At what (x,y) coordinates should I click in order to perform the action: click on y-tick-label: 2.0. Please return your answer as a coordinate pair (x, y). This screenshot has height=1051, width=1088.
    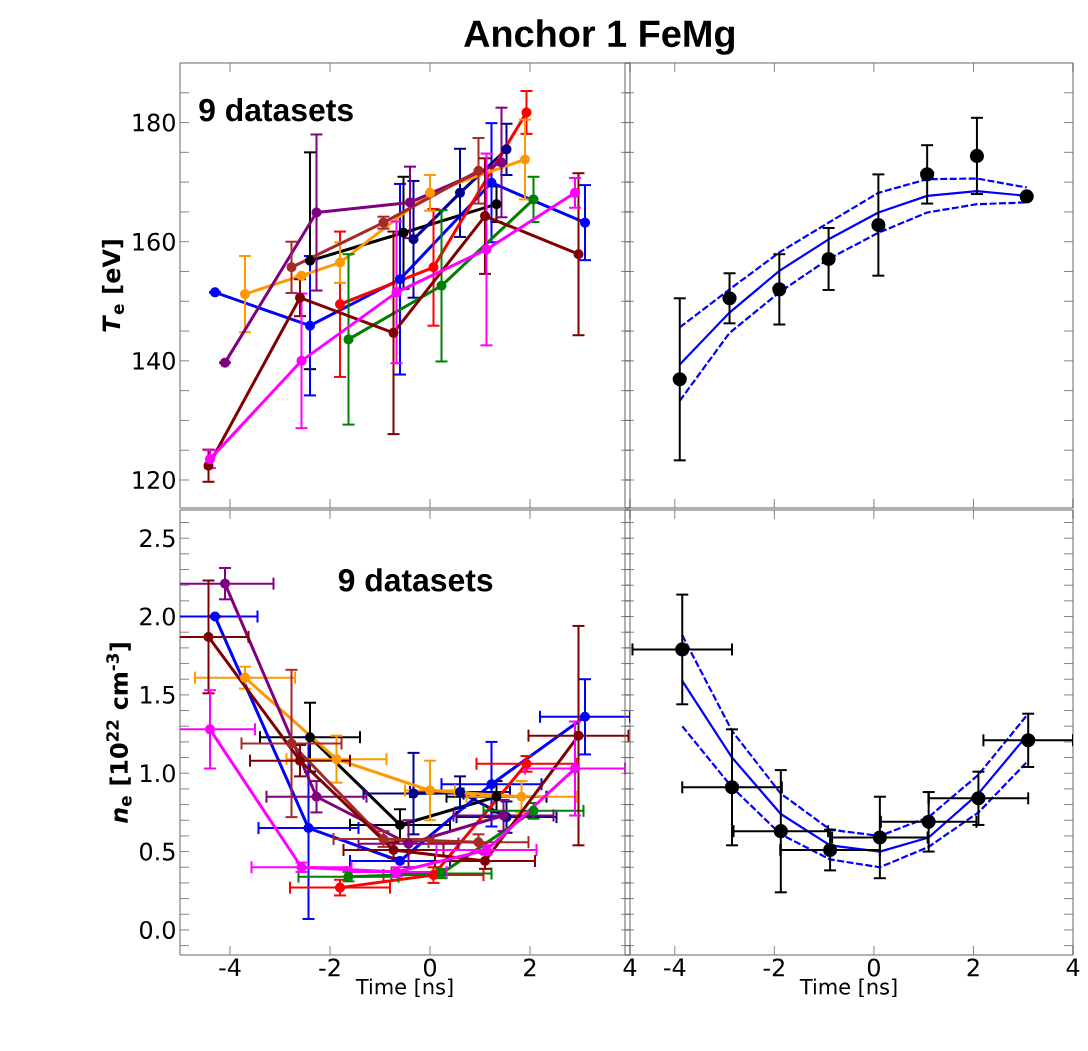
    Looking at the image, I should click on (157, 616).